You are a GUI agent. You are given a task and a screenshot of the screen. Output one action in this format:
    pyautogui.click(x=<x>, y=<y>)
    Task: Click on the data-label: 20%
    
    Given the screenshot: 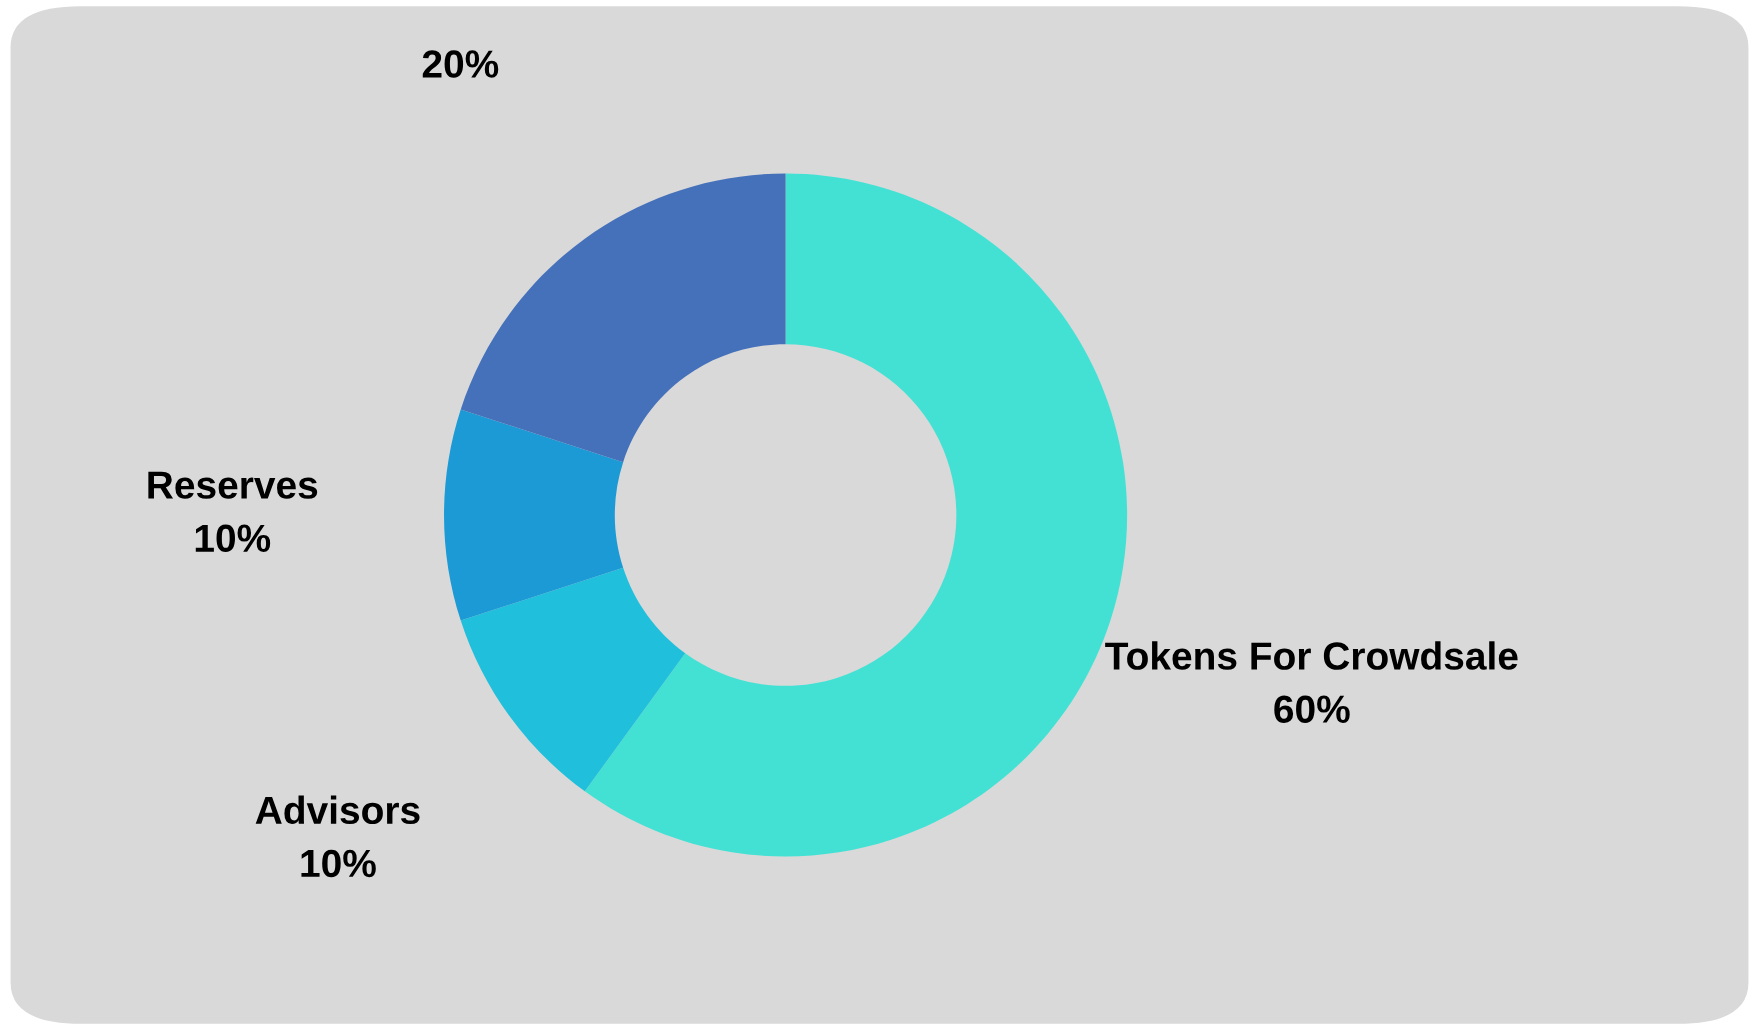 What is the action you would take?
    pyautogui.click(x=460, y=64)
    